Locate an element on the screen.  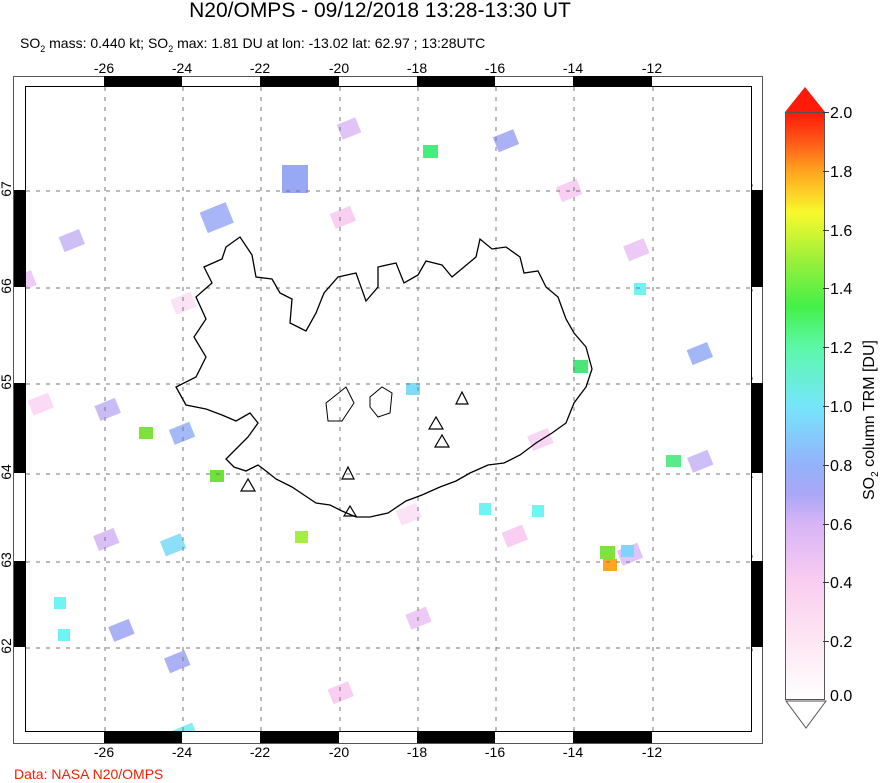
so2-mass-text: mass: 0.440 kt; is located at coordinates (96, 43).